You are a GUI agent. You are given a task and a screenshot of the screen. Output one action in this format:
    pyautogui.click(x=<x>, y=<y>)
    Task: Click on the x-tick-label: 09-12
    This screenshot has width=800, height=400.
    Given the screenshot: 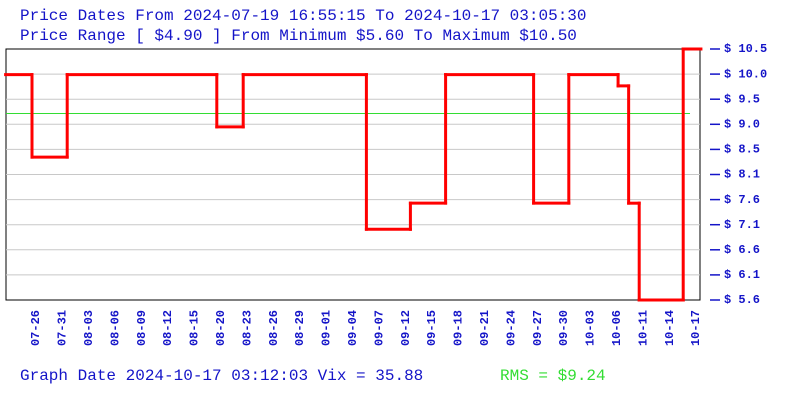 What is the action you would take?
    pyautogui.click(x=406, y=328)
    